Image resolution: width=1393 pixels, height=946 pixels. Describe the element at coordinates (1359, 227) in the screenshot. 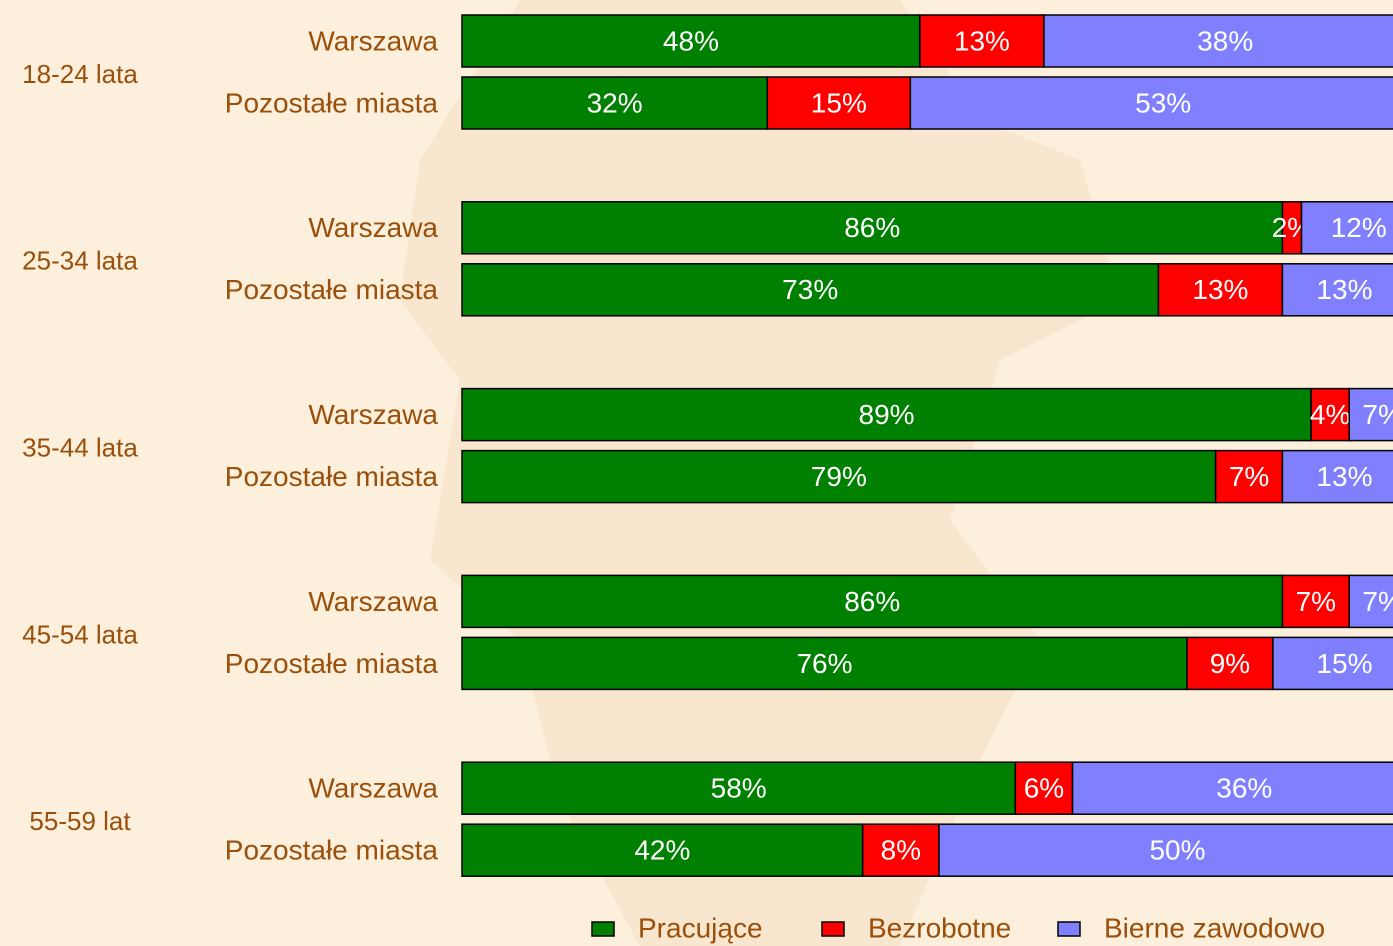

I see `value-label: 12%` at that location.